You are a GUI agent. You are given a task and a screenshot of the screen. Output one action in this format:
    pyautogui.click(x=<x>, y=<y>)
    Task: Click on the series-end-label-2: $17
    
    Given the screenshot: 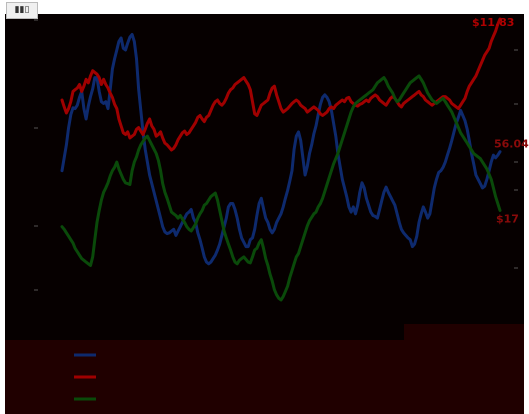 What is the action you would take?
    pyautogui.click(x=507, y=218)
    